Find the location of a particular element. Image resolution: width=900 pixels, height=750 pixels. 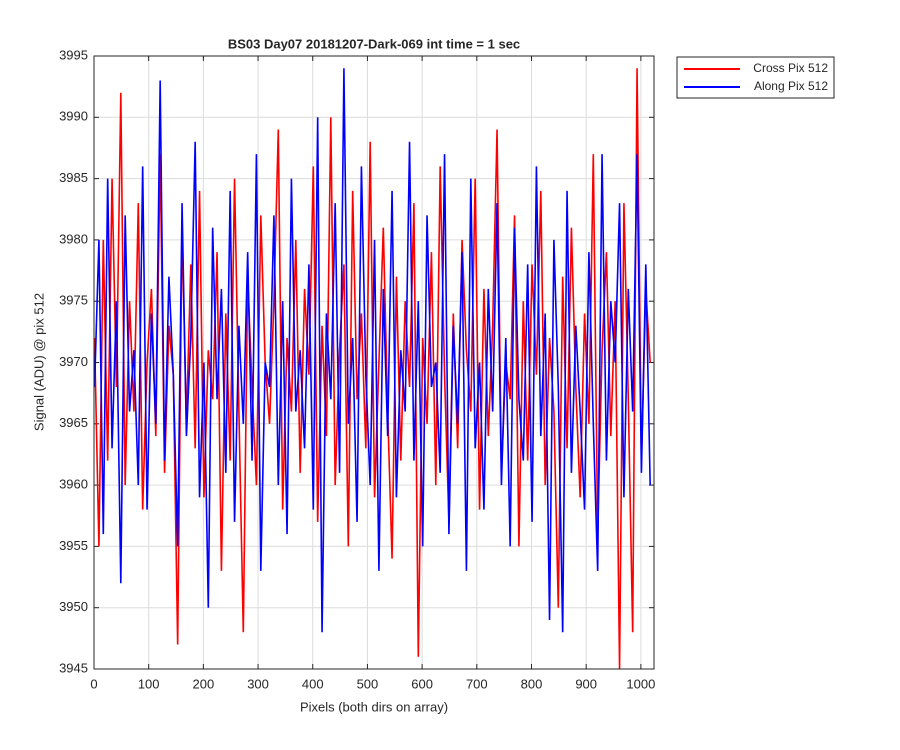

x-axis-label: Pixels (both dirs on array) is located at coordinates (374, 706).